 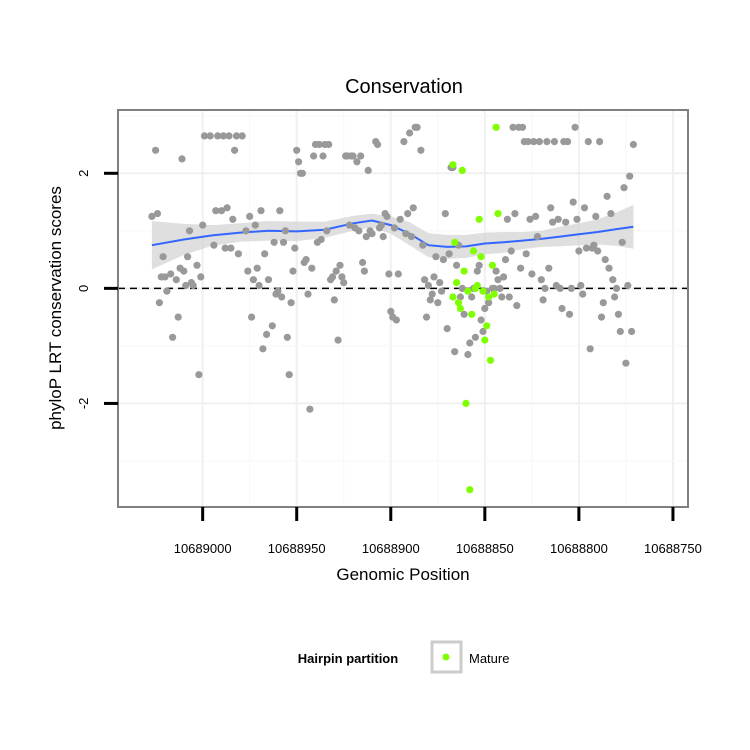 I want to click on x-tick-label: 10688850, so click(x=485, y=548).